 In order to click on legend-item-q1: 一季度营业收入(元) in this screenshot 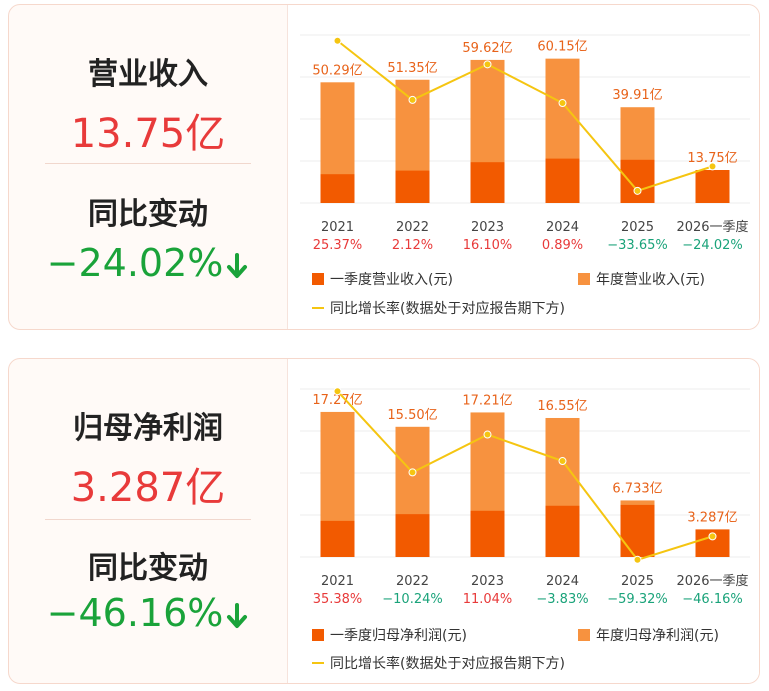, I will do `click(382, 279)`.